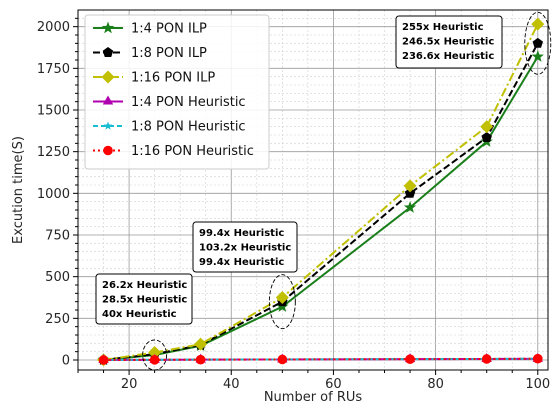  Describe the element at coordinates (18, 190) in the screenshot. I see `y-axis-title: Excution time(S)` at that location.